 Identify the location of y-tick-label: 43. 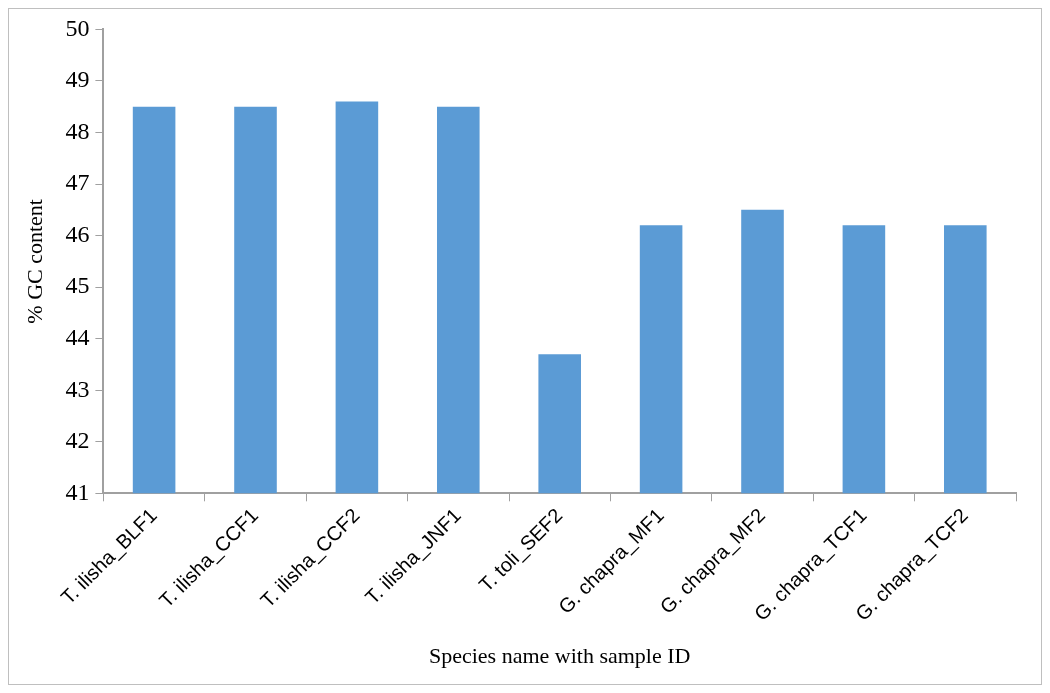
(77, 388).